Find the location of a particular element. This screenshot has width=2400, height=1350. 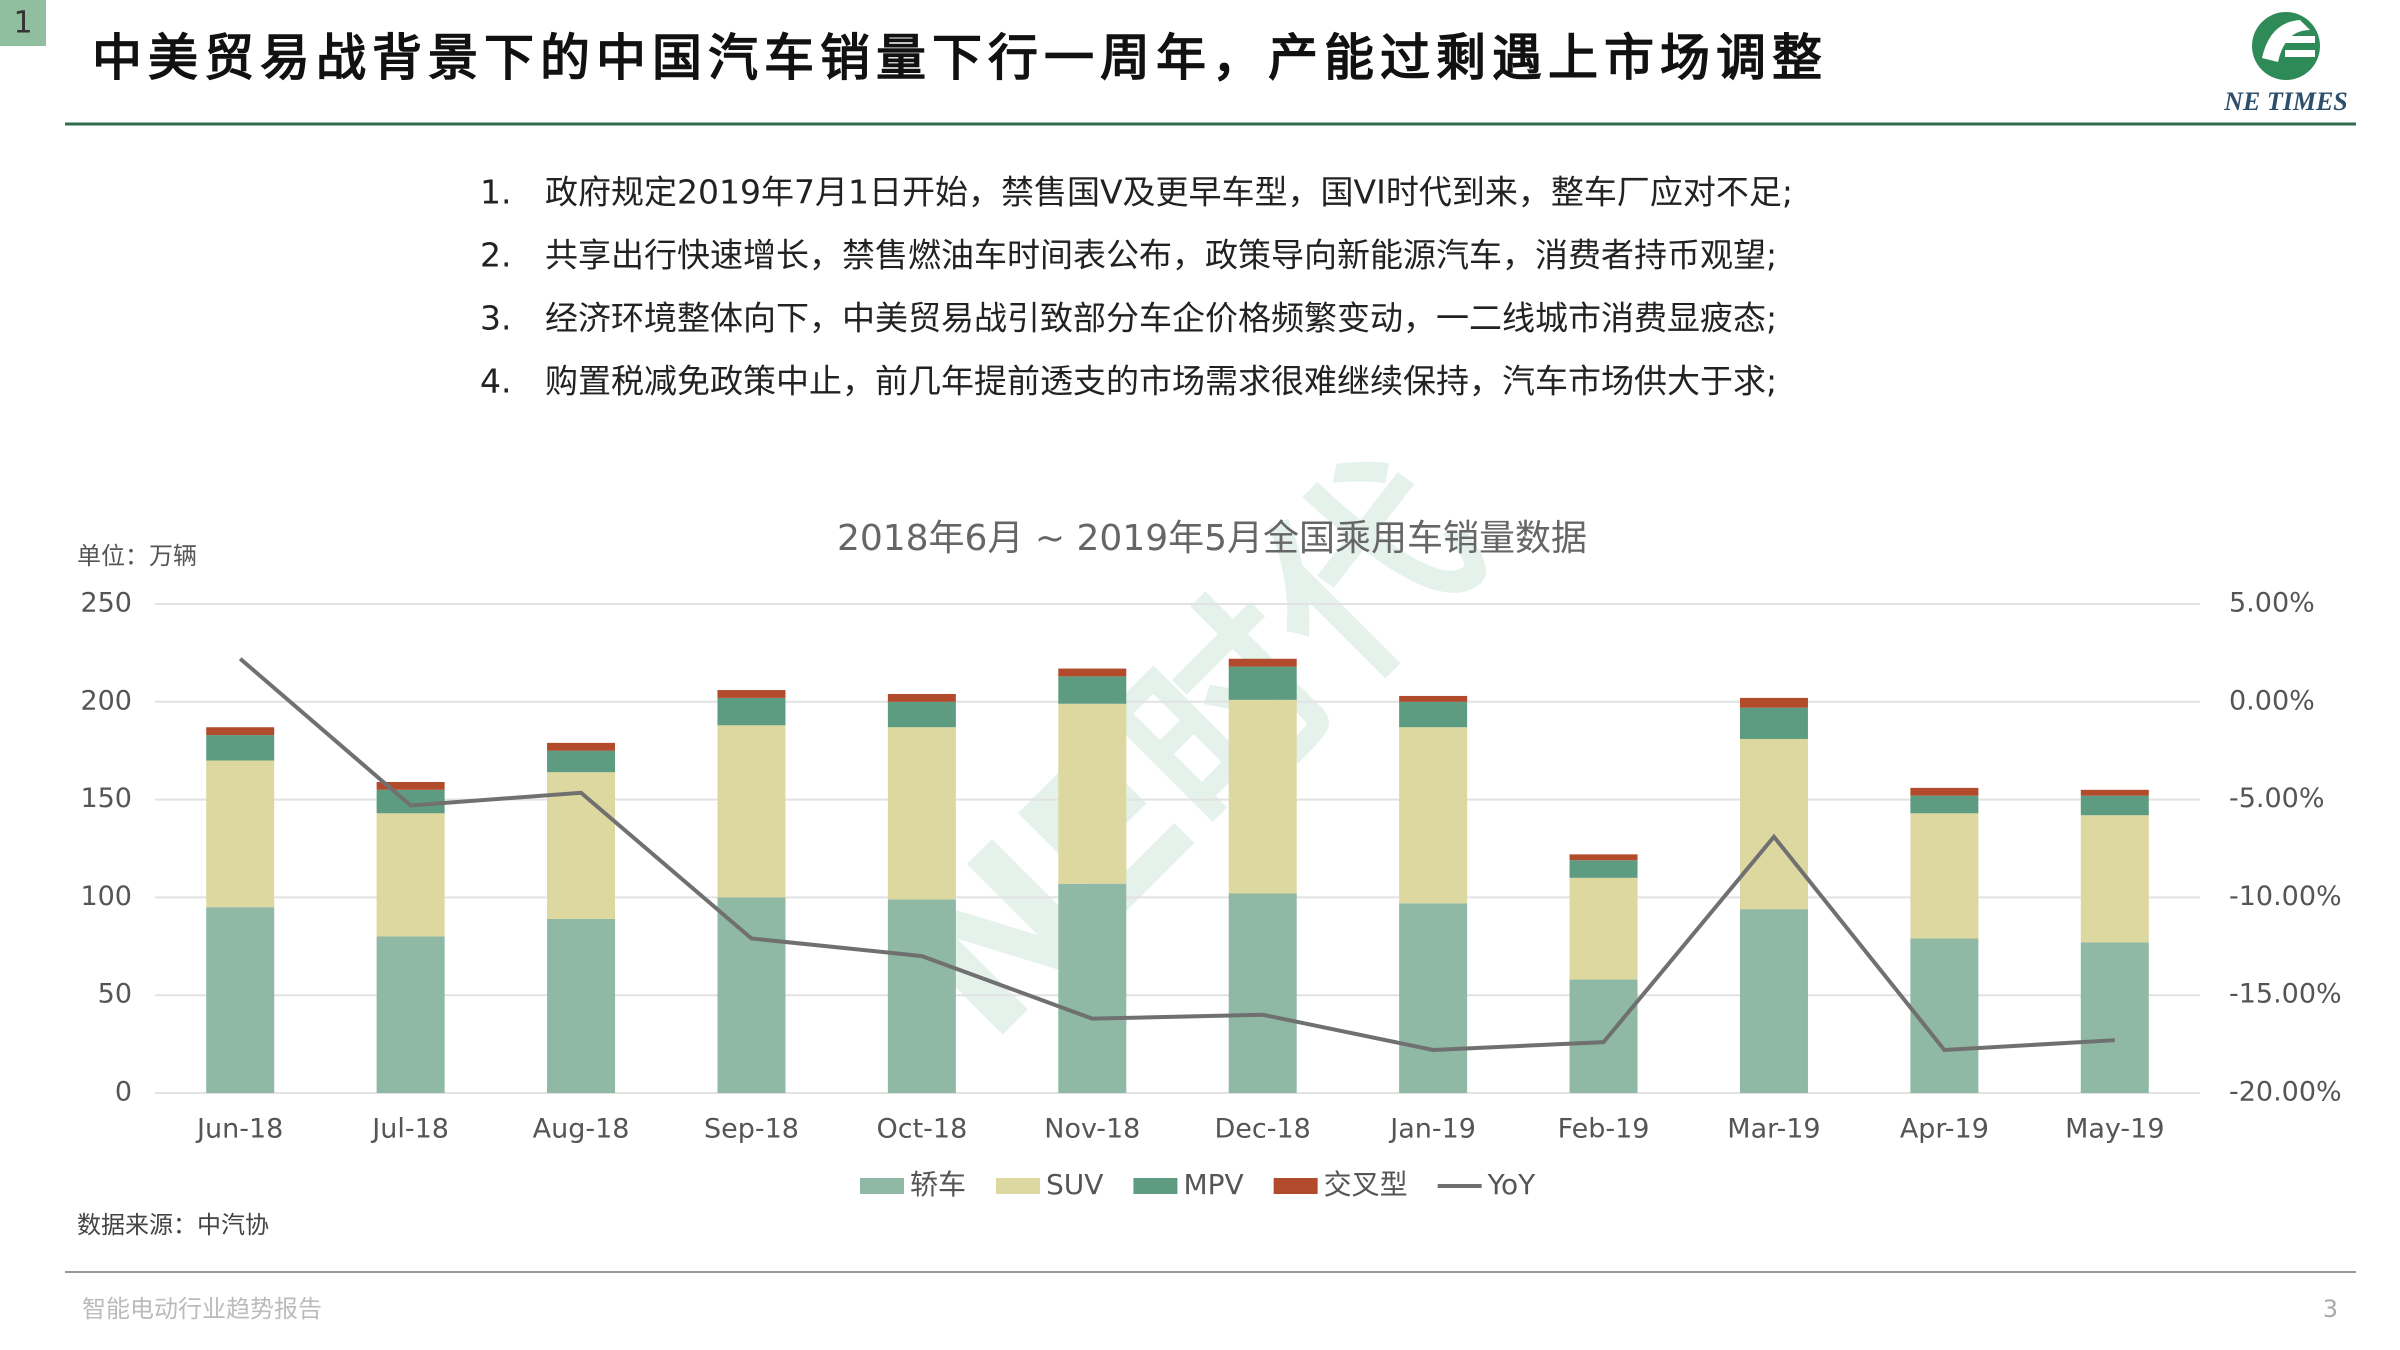

slide-number-box is located at coordinates (23, 23).